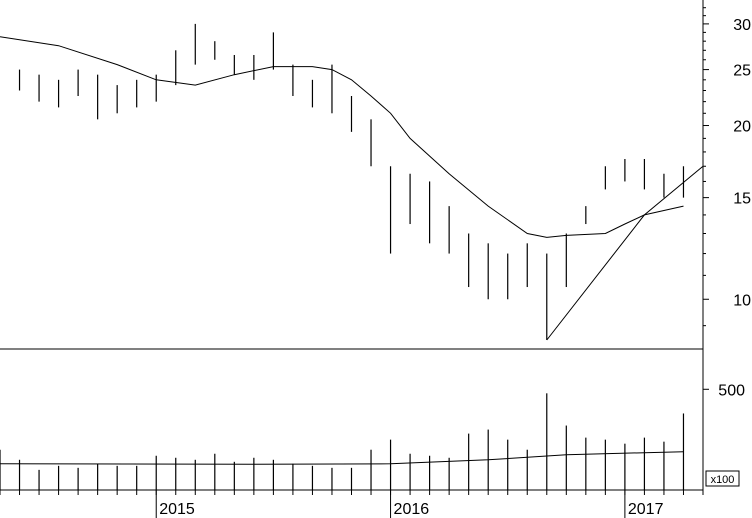  I want to click on price-tick-label: 25, so click(742, 71).